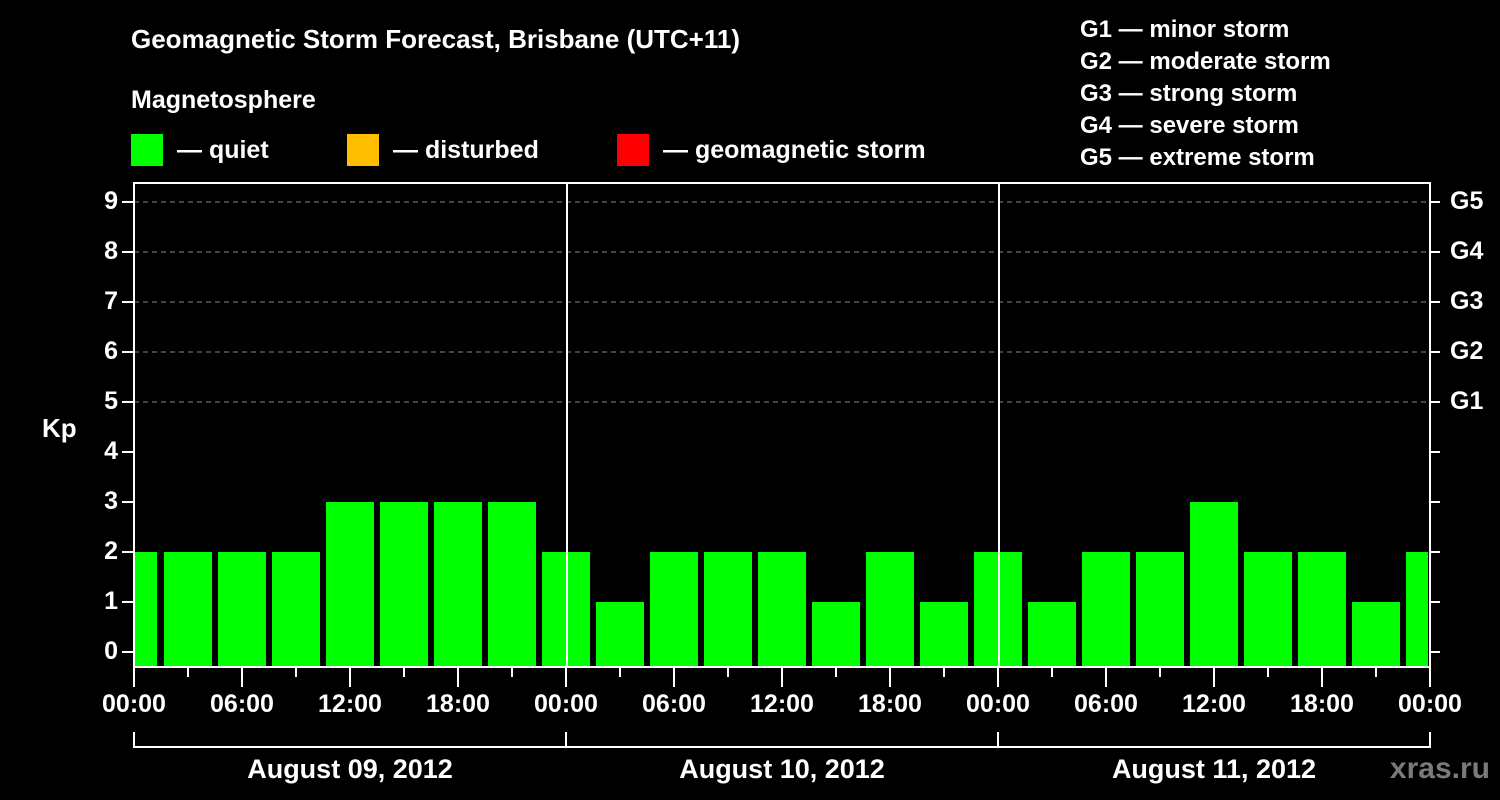  I want to click on g3-description: G3 — strong storm, so click(1189, 93).